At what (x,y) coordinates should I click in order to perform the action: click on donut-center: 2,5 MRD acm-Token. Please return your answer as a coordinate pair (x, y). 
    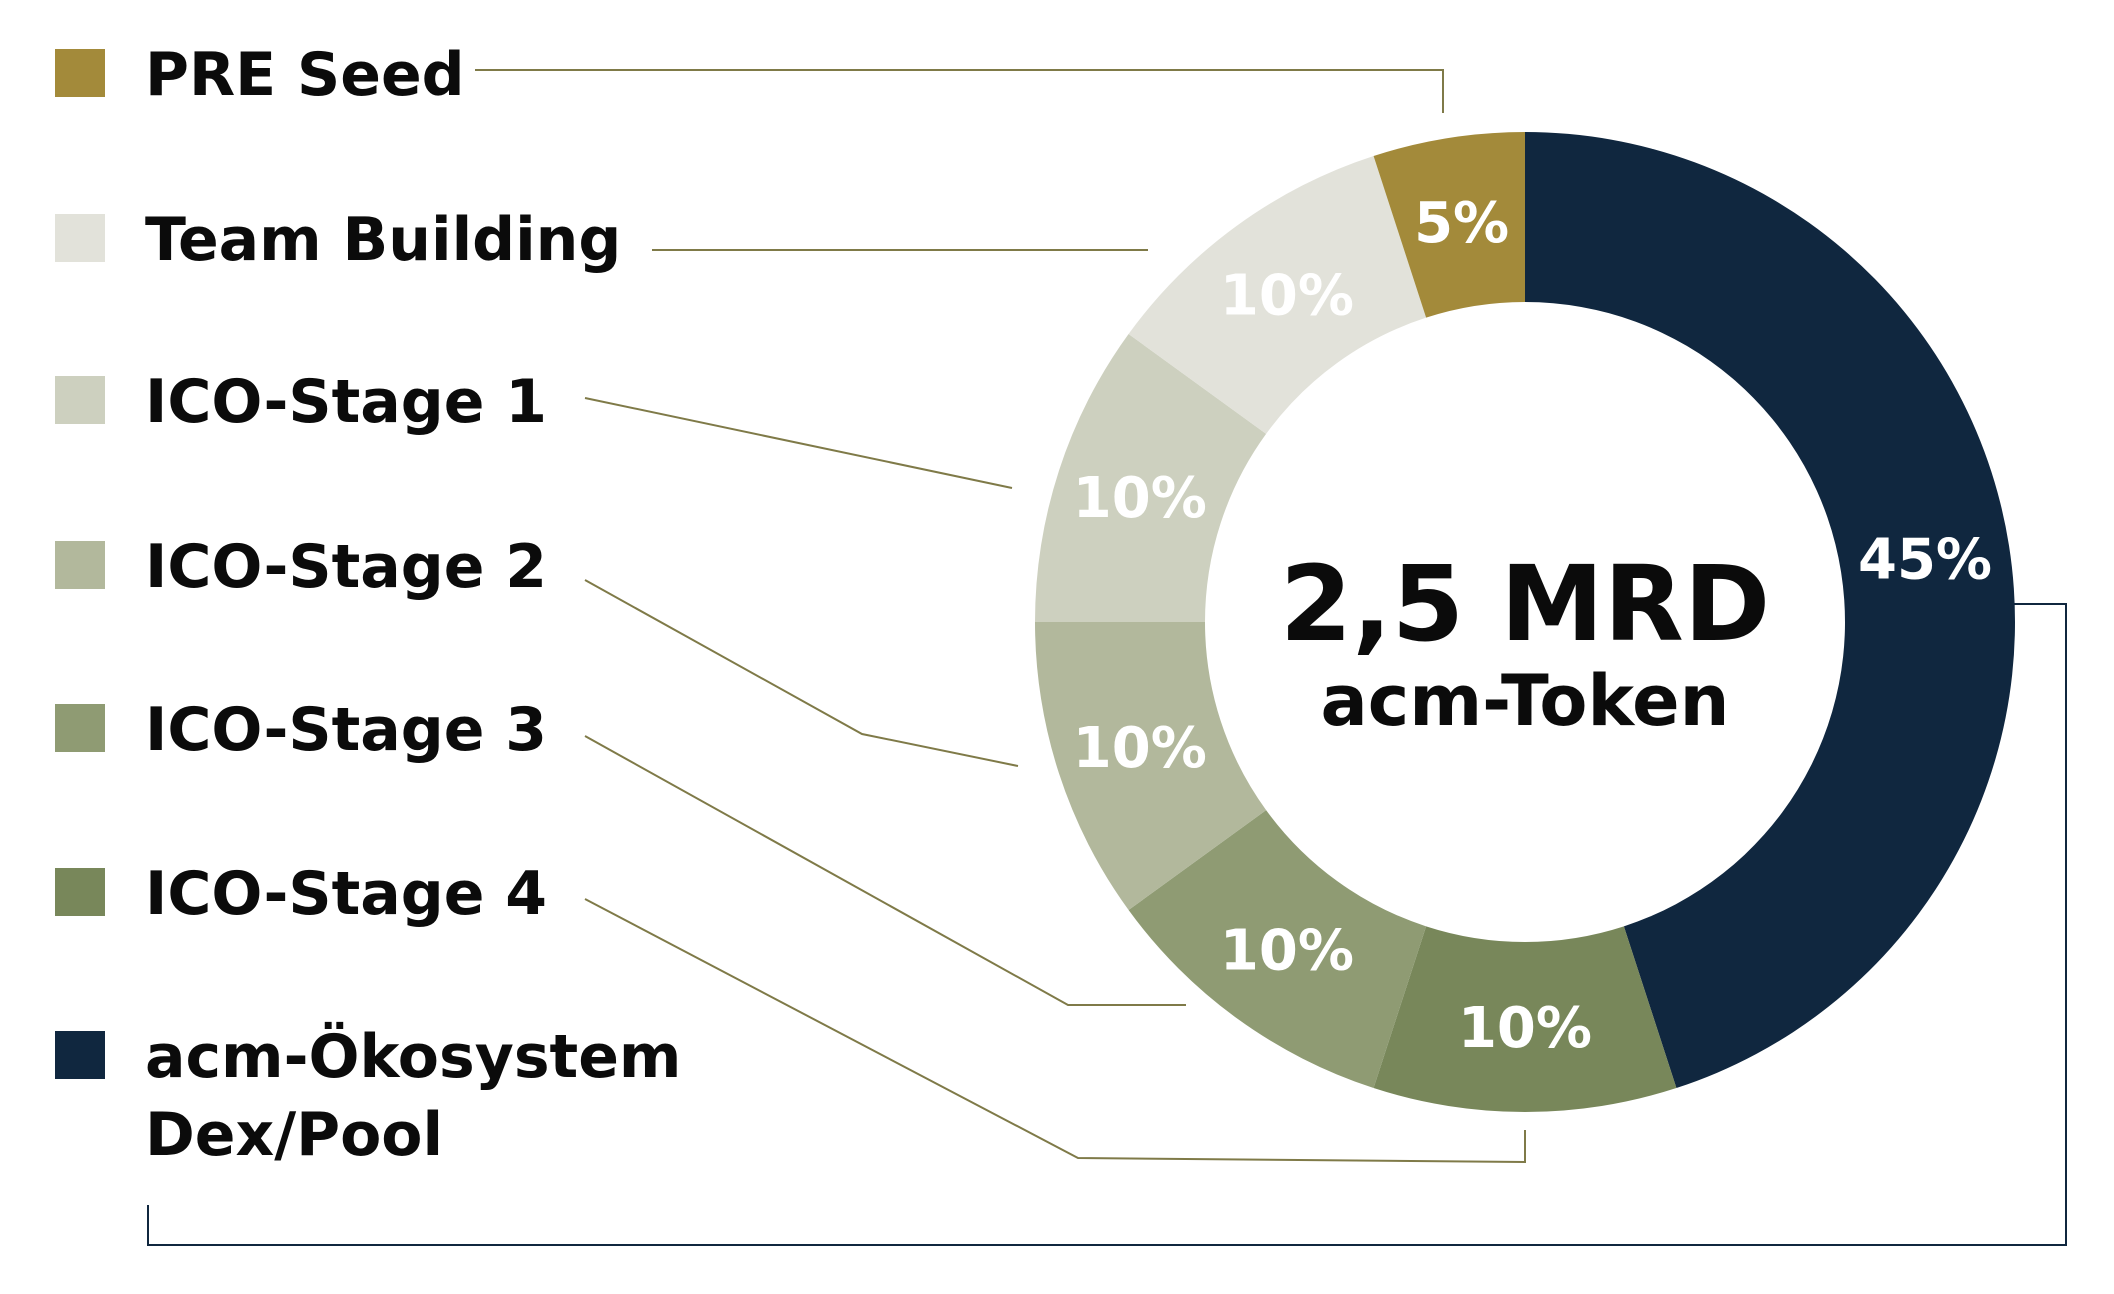
    Looking at the image, I should click on (1525, 642).